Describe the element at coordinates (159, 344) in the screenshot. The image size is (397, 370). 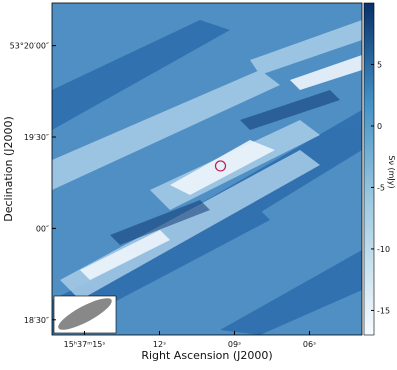
I see `x-tick-label: 12ˢ` at that location.